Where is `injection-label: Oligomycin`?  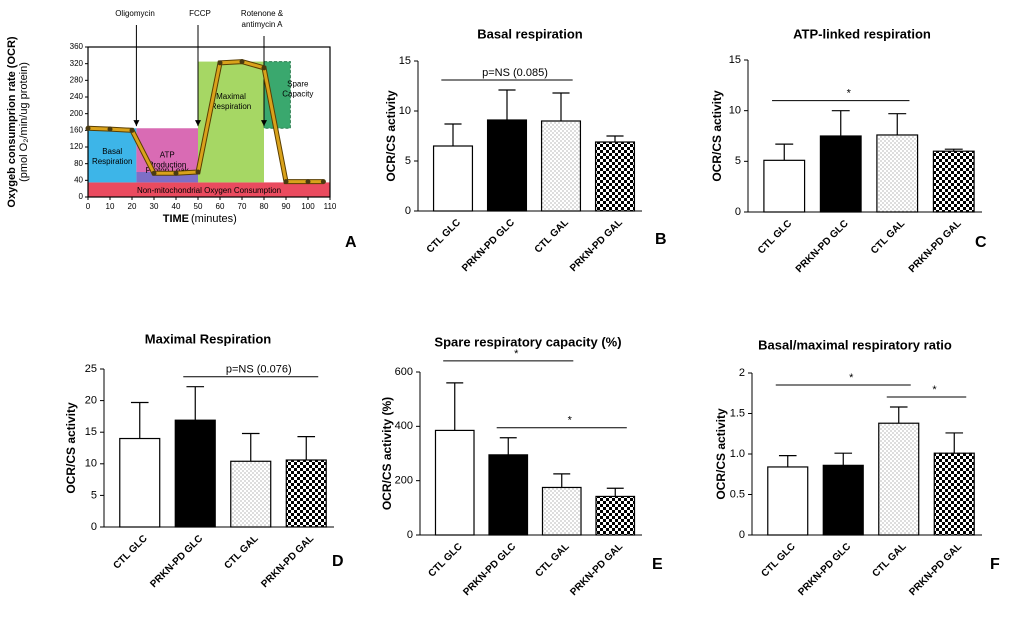
injection-label: Oligomycin is located at coordinates (135, 13).